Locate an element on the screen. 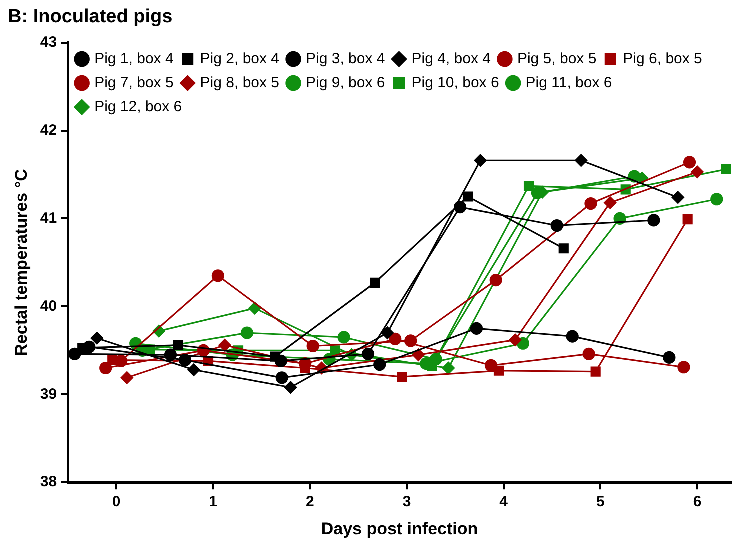 This screenshot has width=739, height=550. legend-label: Pig 2, box 4 is located at coordinates (240, 59).